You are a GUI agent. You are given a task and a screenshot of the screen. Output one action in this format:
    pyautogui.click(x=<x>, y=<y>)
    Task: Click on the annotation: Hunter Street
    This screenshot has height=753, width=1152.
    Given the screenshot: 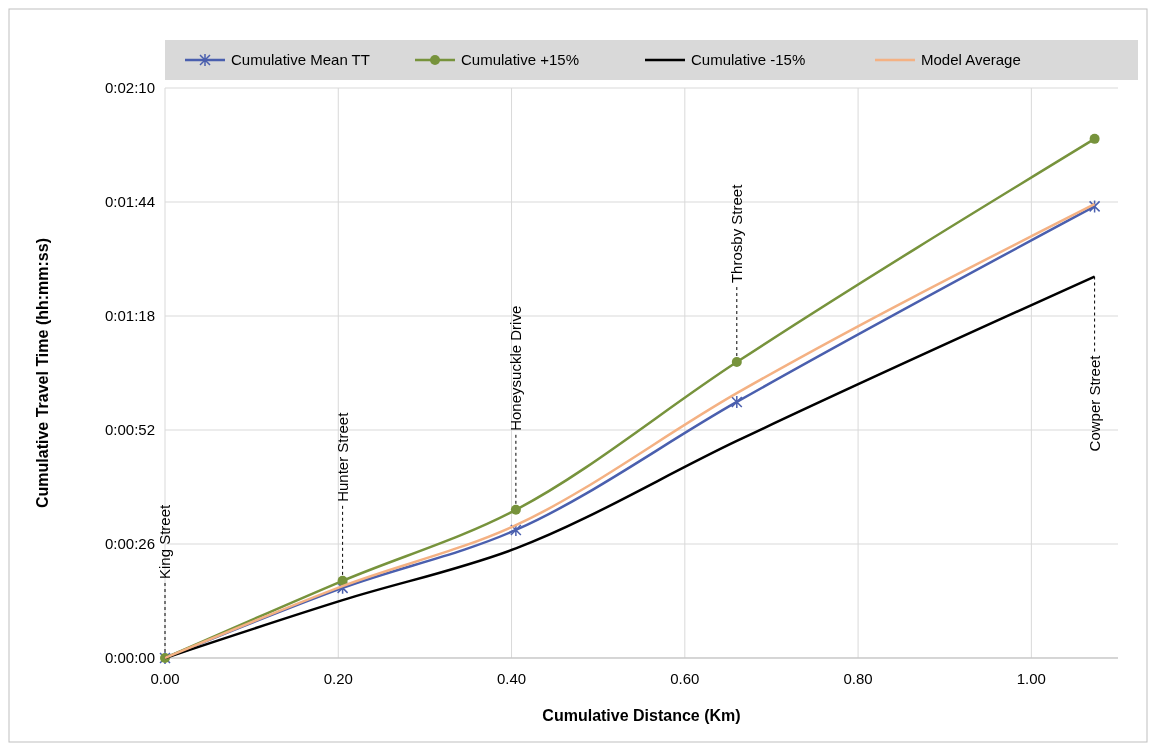 What is the action you would take?
    pyautogui.click(x=342, y=456)
    